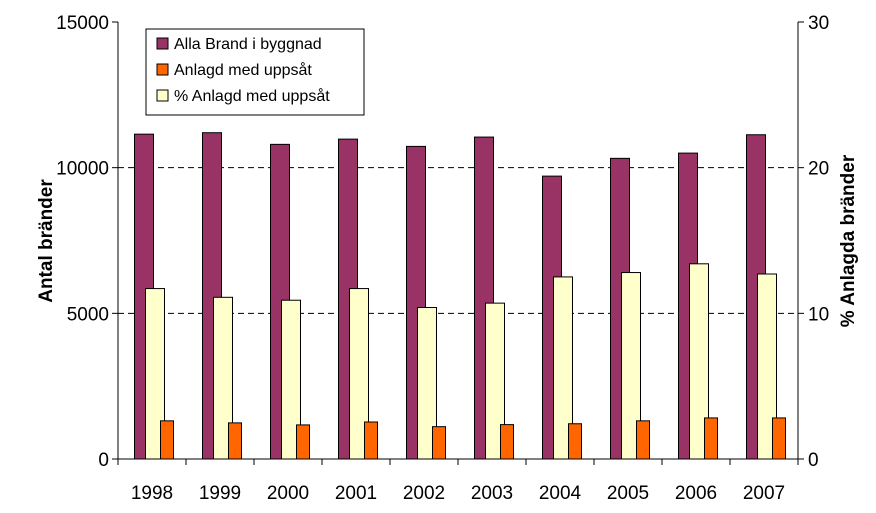 The width and height of the screenshot is (876, 513). What do you see at coordinates (220, 493) in the screenshot?
I see `x-tick-label: 1999` at bounding box center [220, 493].